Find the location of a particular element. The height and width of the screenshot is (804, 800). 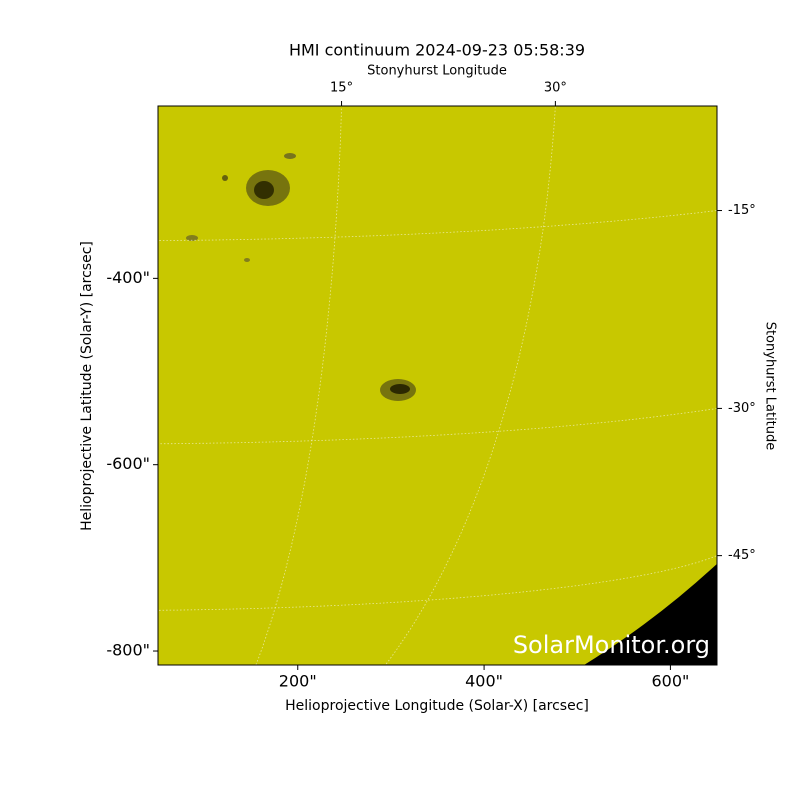

top-tick-label: 30° is located at coordinates (555, 88).